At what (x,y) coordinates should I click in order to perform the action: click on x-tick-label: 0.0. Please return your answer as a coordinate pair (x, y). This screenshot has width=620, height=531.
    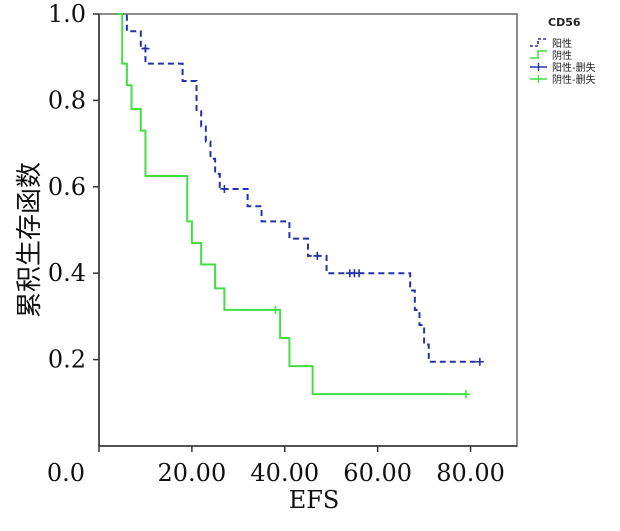
    Looking at the image, I should click on (66, 473).